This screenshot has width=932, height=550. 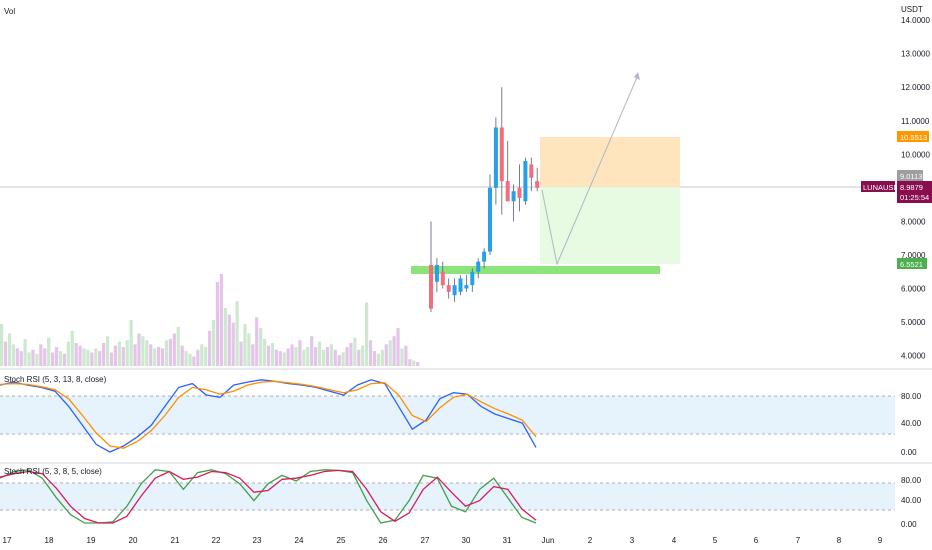 What do you see at coordinates (913, 137) in the screenshot?
I see `svg-text: 10.5513` at bounding box center [913, 137].